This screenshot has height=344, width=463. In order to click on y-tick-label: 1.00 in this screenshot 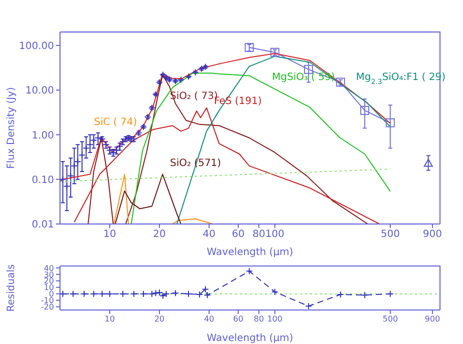, I will do `click(43, 136)`.